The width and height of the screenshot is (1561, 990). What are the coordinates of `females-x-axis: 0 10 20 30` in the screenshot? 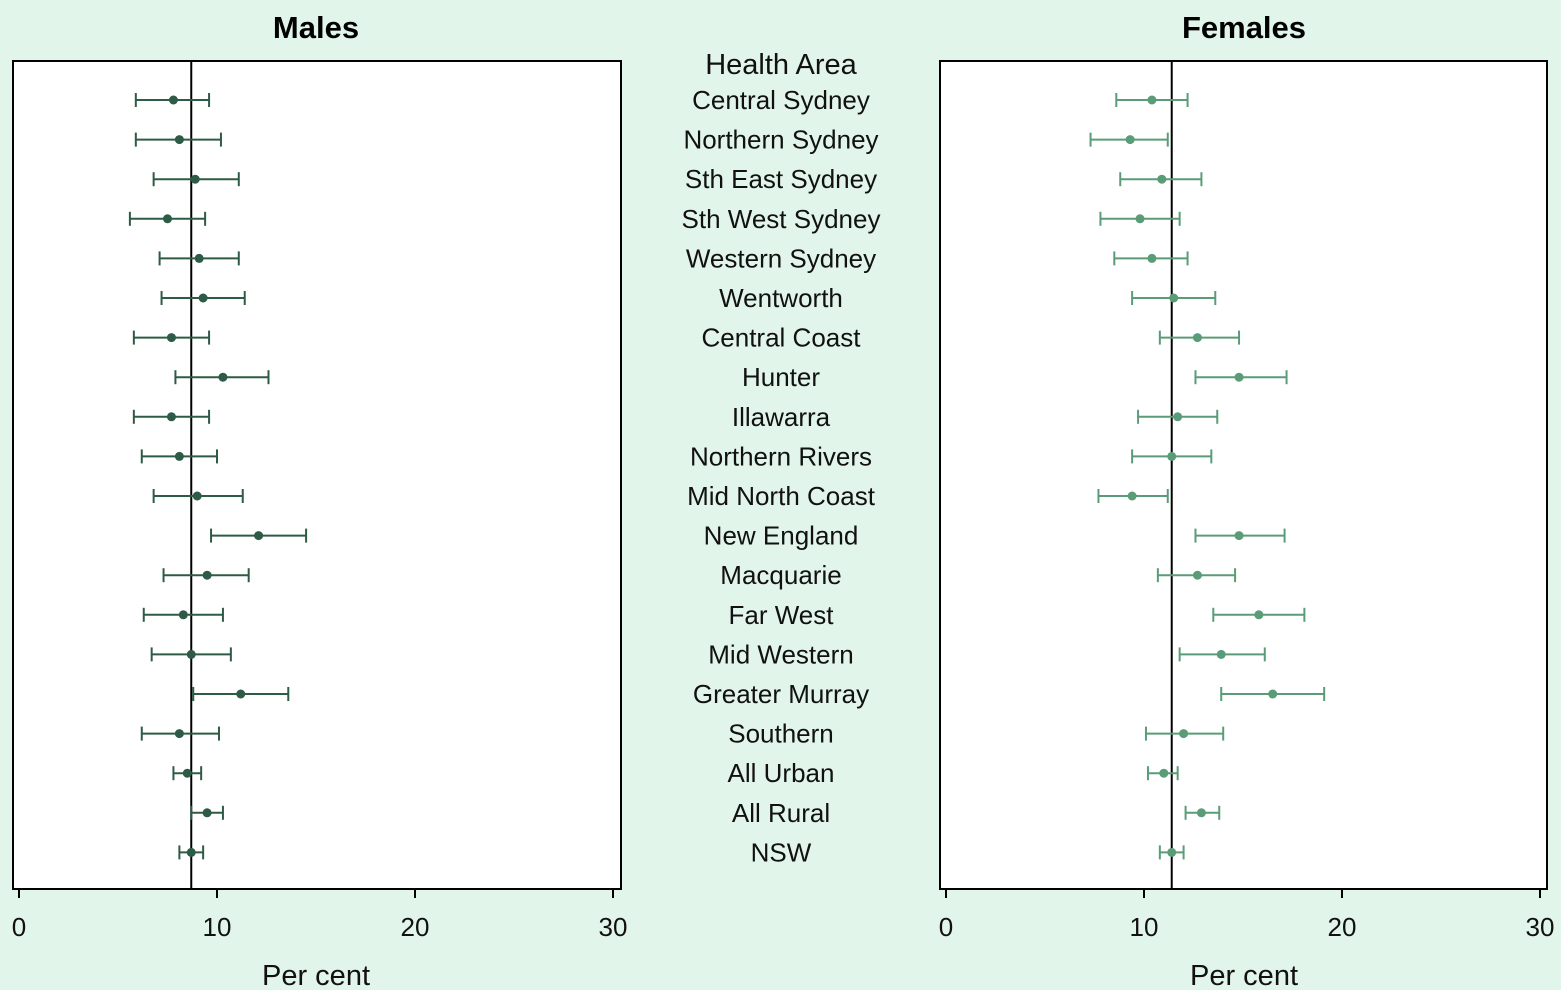 It's located at (1247, 915).